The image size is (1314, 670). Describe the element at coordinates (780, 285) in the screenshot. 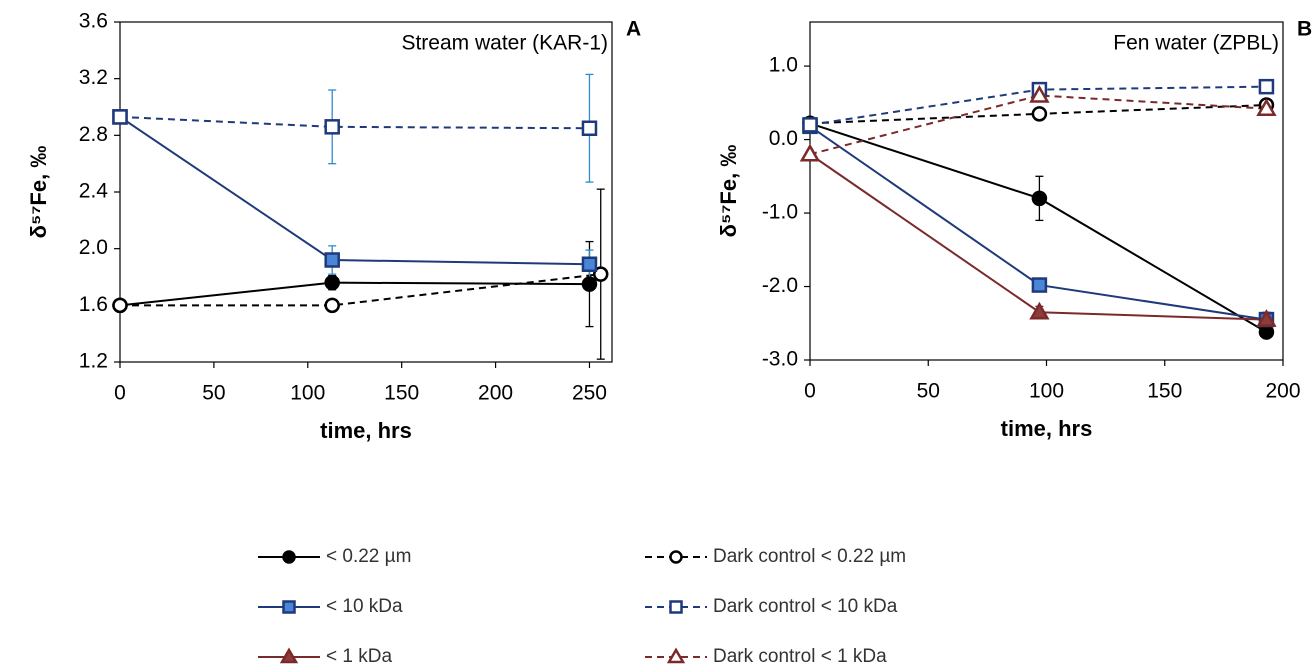

I see `y-tick-label: -2.0` at that location.